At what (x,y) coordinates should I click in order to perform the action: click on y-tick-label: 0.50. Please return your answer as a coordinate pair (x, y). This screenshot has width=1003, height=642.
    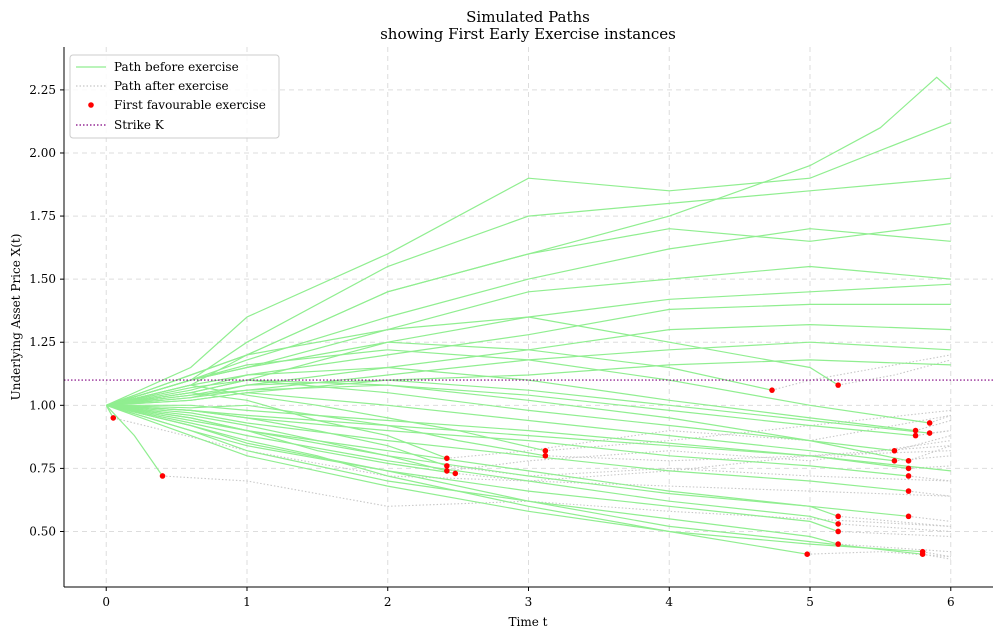
    Looking at the image, I should click on (42, 531).